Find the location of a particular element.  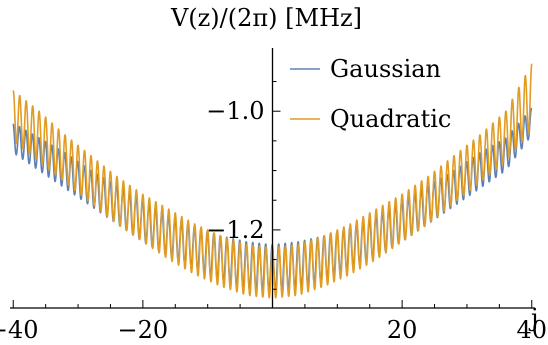

x-tick-label: −20 is located at coordinates (143, 330).